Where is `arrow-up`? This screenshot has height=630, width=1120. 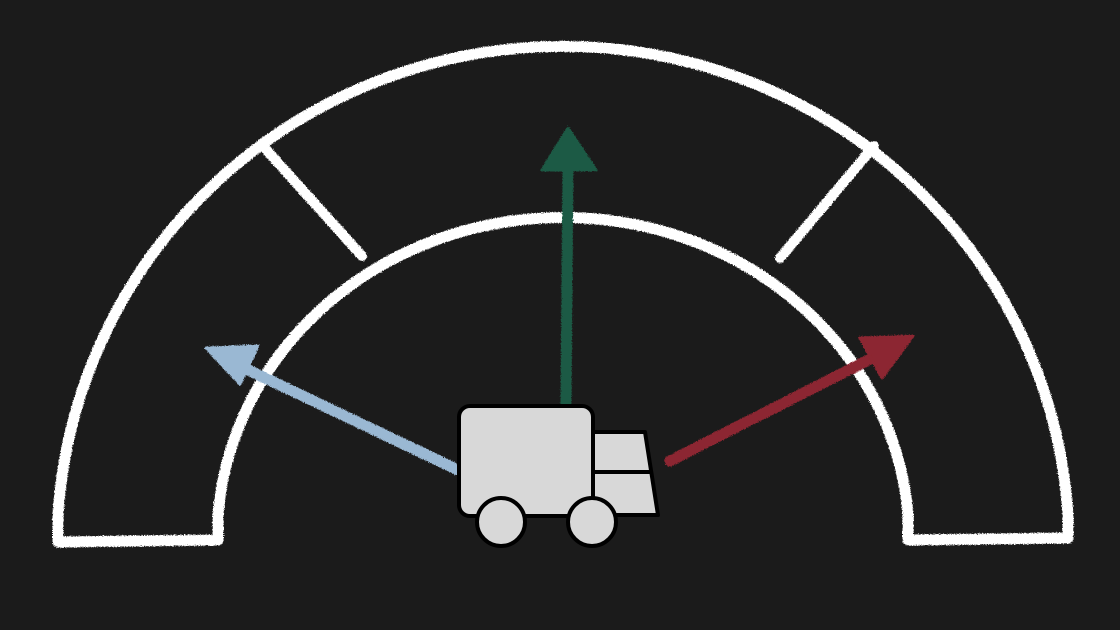
arrow-up is located at coordinates (569, 267).